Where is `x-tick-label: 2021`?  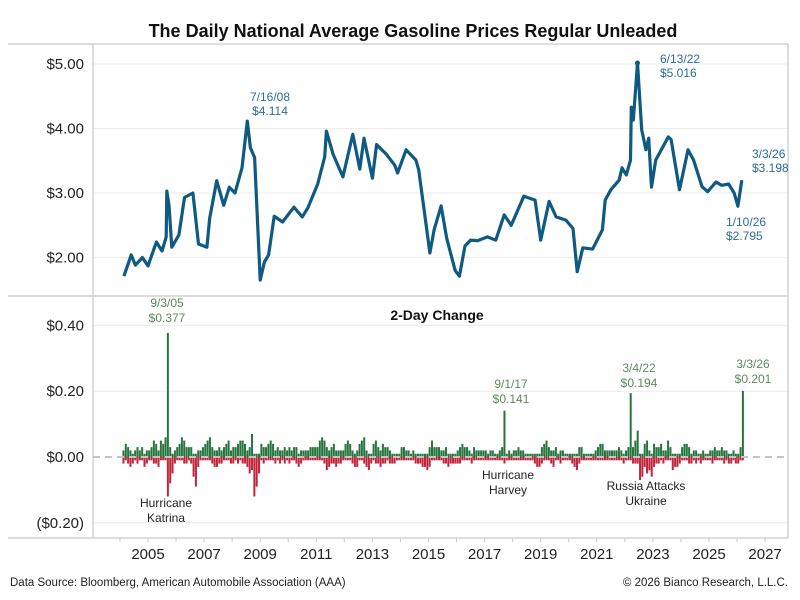 x-tick-label: 2021 is located at coordinates (596, 554).